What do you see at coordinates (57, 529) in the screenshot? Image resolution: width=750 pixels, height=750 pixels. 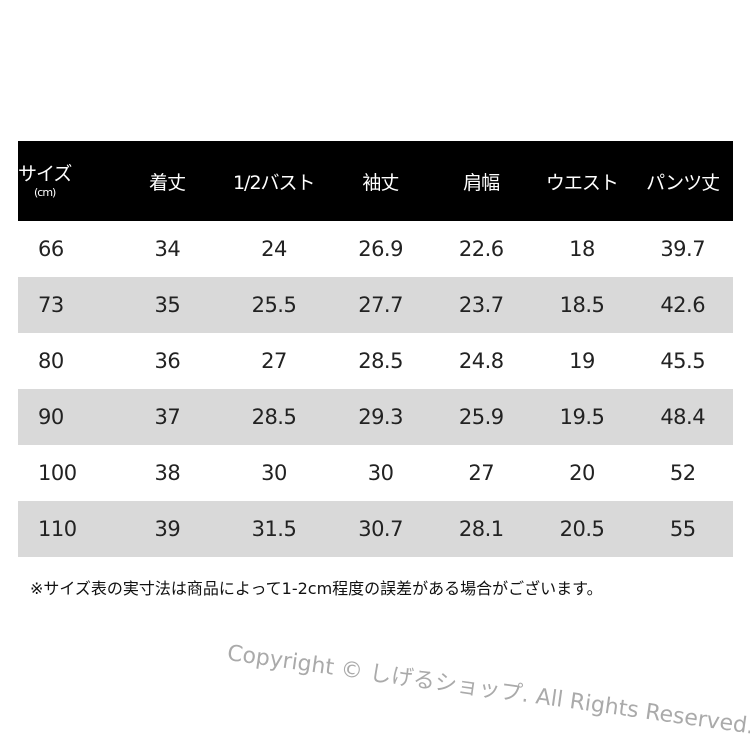 I see `table-cell: 110` at bounding box center [57, 529].